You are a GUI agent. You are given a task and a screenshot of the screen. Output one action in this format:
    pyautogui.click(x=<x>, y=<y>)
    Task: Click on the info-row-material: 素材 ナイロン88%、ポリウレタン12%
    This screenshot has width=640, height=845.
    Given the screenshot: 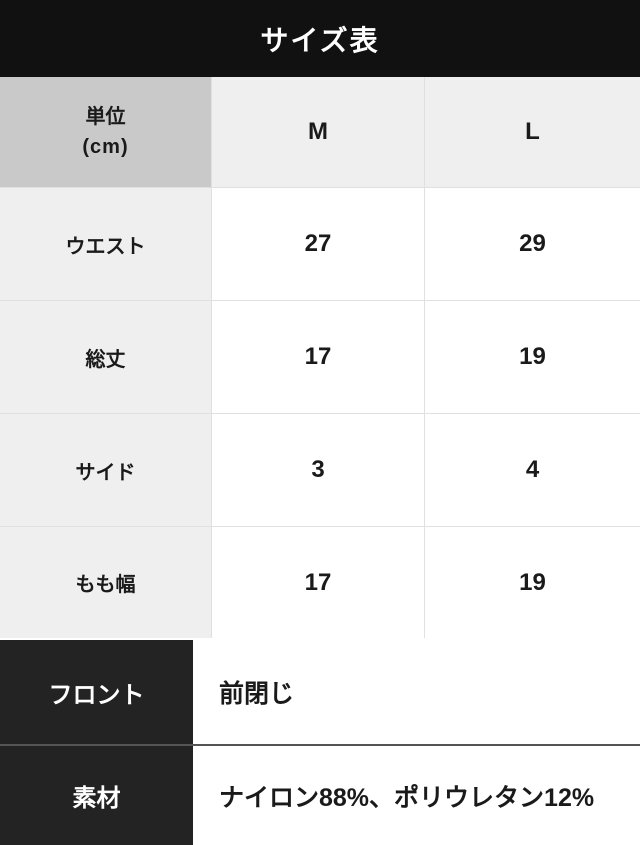 What is the action you would take?
    pyautogui.click(x=320, y=794)
    